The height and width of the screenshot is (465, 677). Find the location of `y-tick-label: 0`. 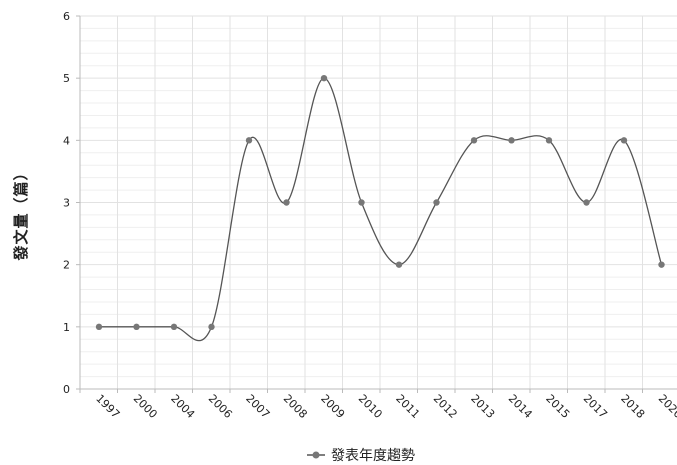

y-tick-label: 0 is located at coordinates (66, 389).